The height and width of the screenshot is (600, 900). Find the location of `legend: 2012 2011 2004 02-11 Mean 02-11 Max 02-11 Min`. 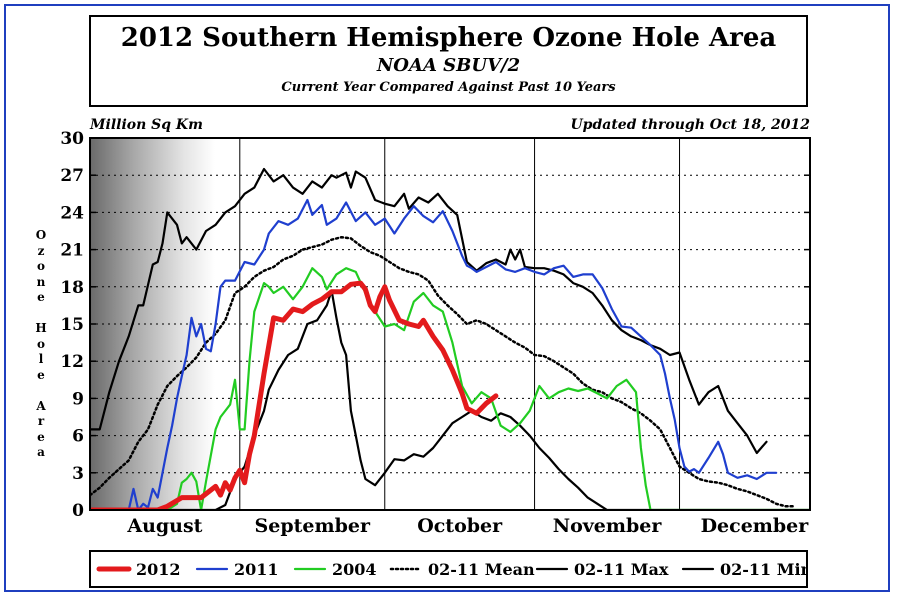

legend: 2012 2011 2004 02-11 Mean 02-11 Max 02-11 Min is located at coordinates (451, 569).